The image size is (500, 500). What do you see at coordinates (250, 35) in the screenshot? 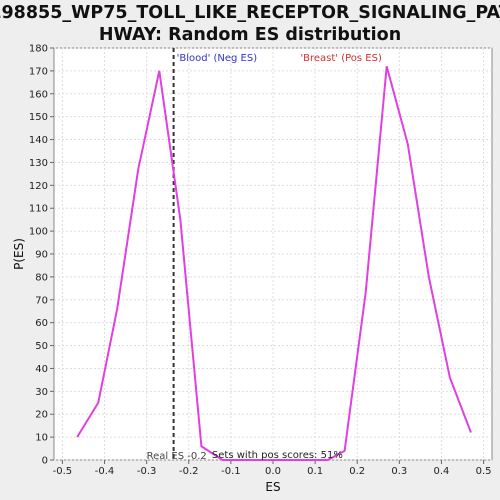
I see `chart-title-line2: HWAY: Random ES distribution` at bounding box center [250, 35].